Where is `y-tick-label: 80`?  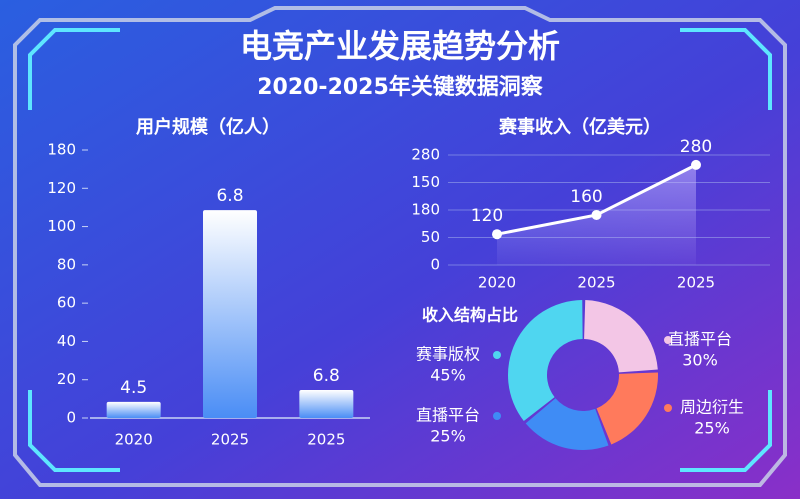 y-tick-label: 80 is located at coordinates (66, 264).